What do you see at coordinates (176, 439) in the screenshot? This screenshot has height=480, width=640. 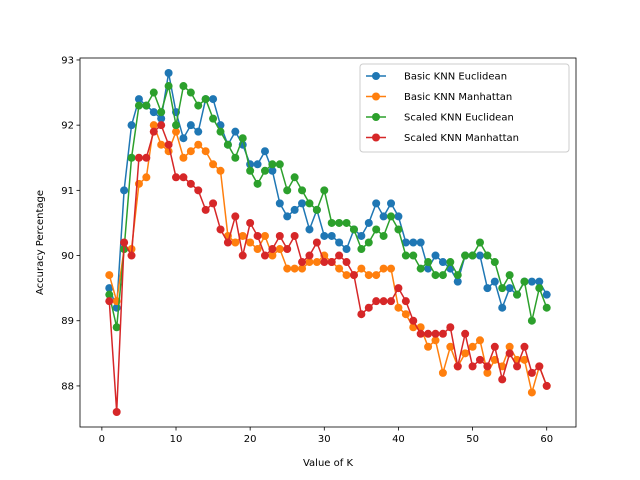 I see `x-tick-label: 10` at bounding box center [176, 439].